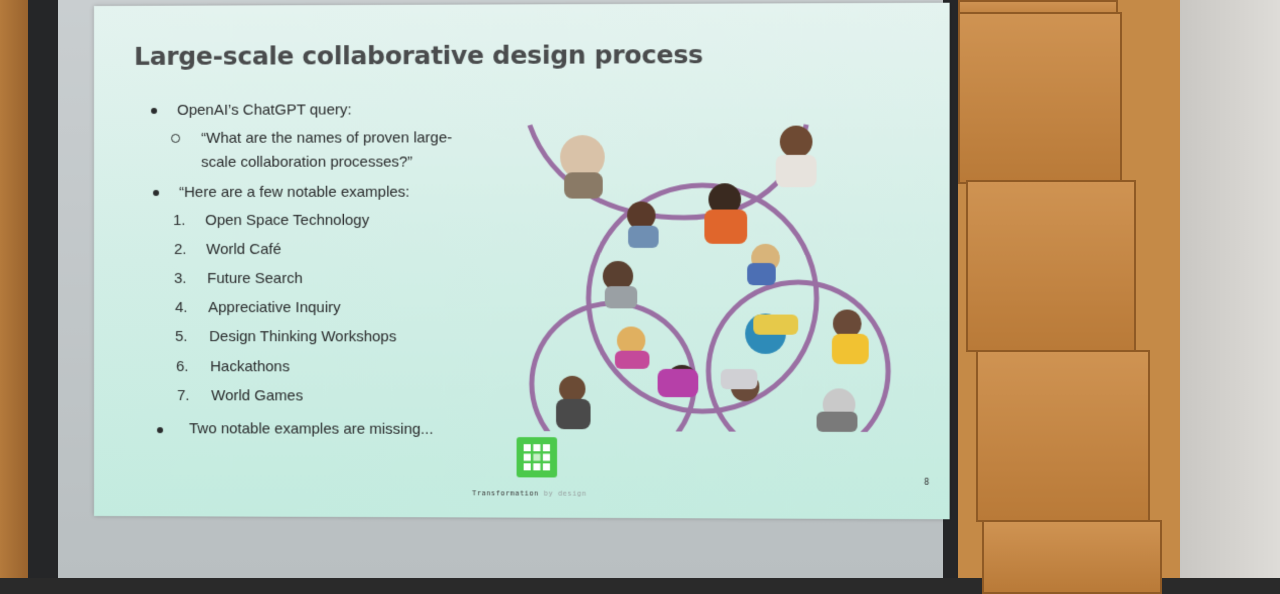  Describe the element at coordinates (294, 192) in the screenshot. I see `bullet-text: “Here are a few notable examples:` at that location.